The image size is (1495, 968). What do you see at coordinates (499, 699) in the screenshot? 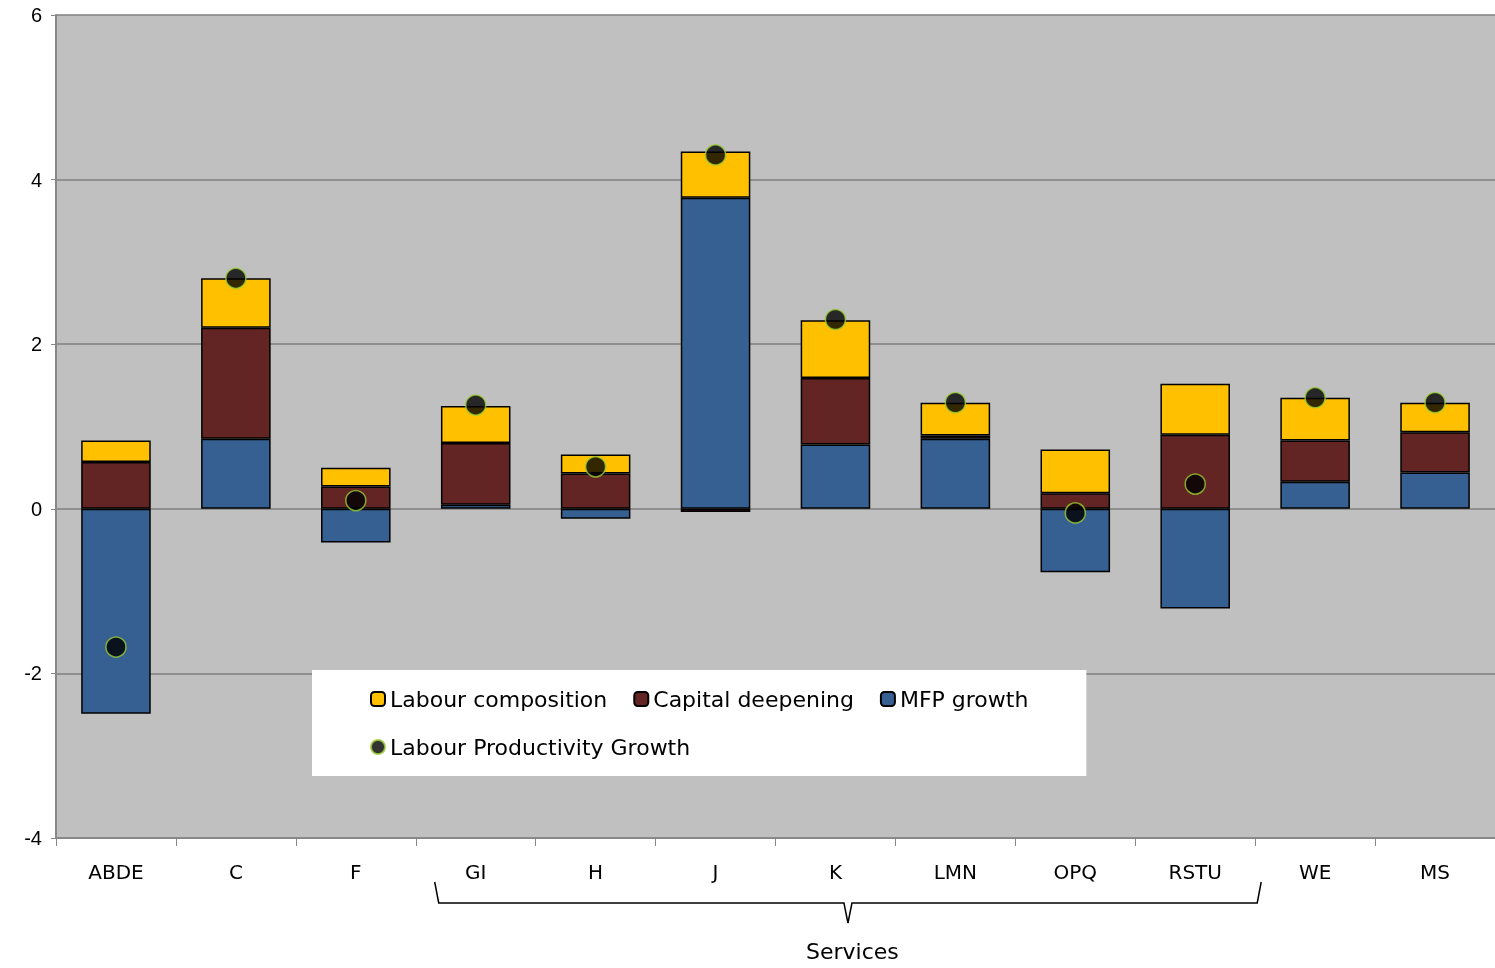
I see `legend-label: Labour composition` at bounding box center [499, 699].